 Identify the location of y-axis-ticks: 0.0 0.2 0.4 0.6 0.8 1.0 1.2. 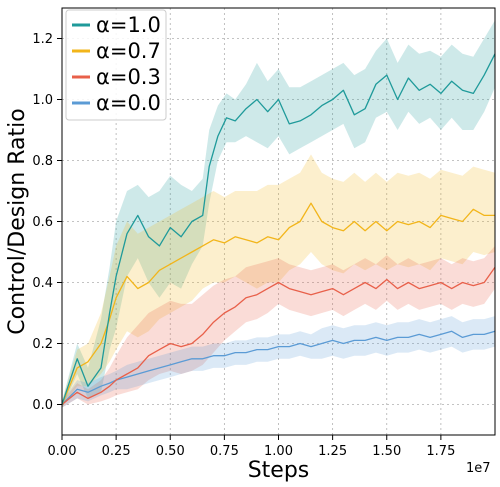
(47, 222).